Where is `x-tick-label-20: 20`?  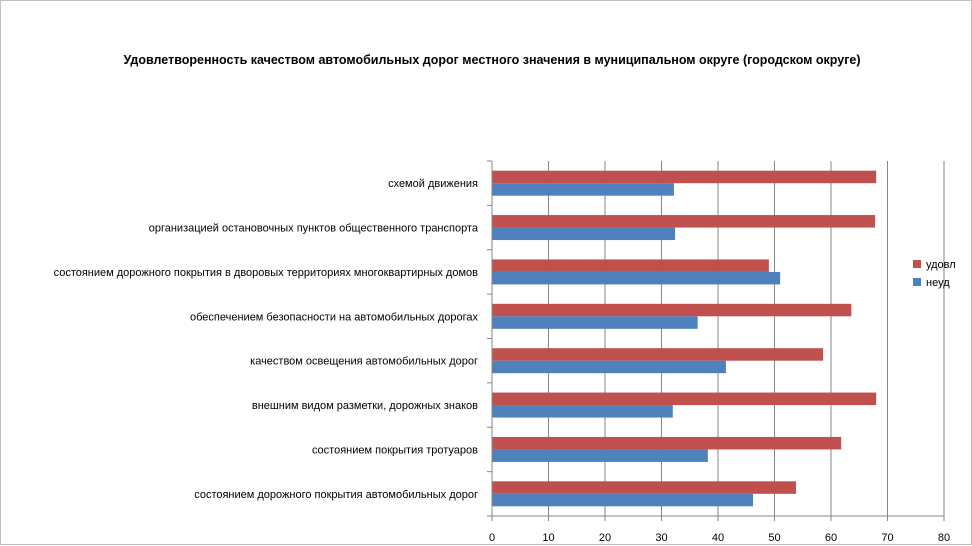
x-tick-label-20: 20 is located at coordinates (605, 538).